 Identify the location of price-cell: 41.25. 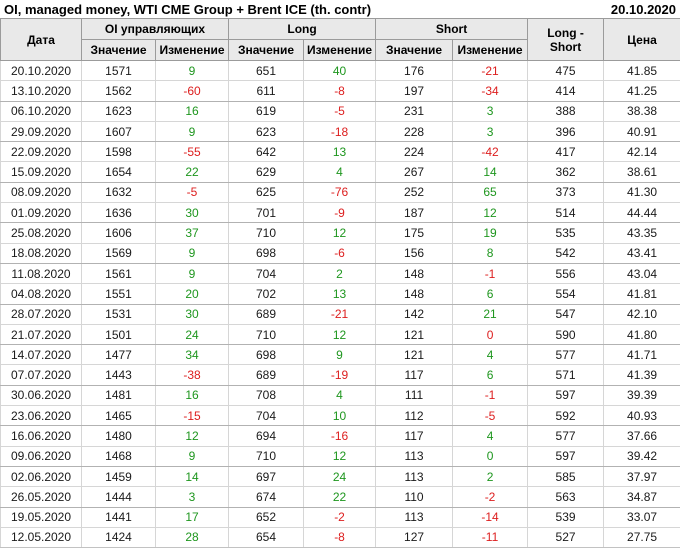
(641, 91).